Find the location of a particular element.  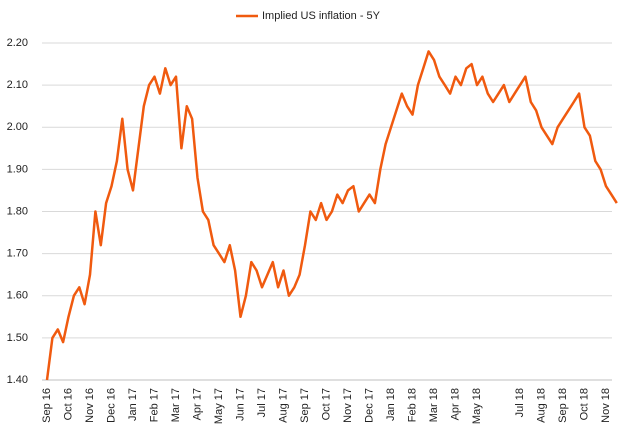

x-tick-label: Oct 17 is located at coordinates (326, 404).